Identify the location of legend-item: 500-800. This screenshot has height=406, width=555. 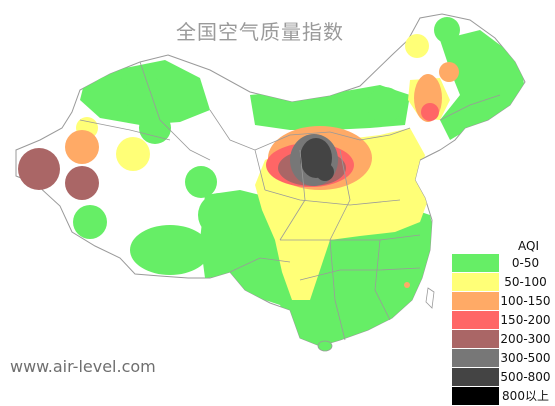
(502, 377).